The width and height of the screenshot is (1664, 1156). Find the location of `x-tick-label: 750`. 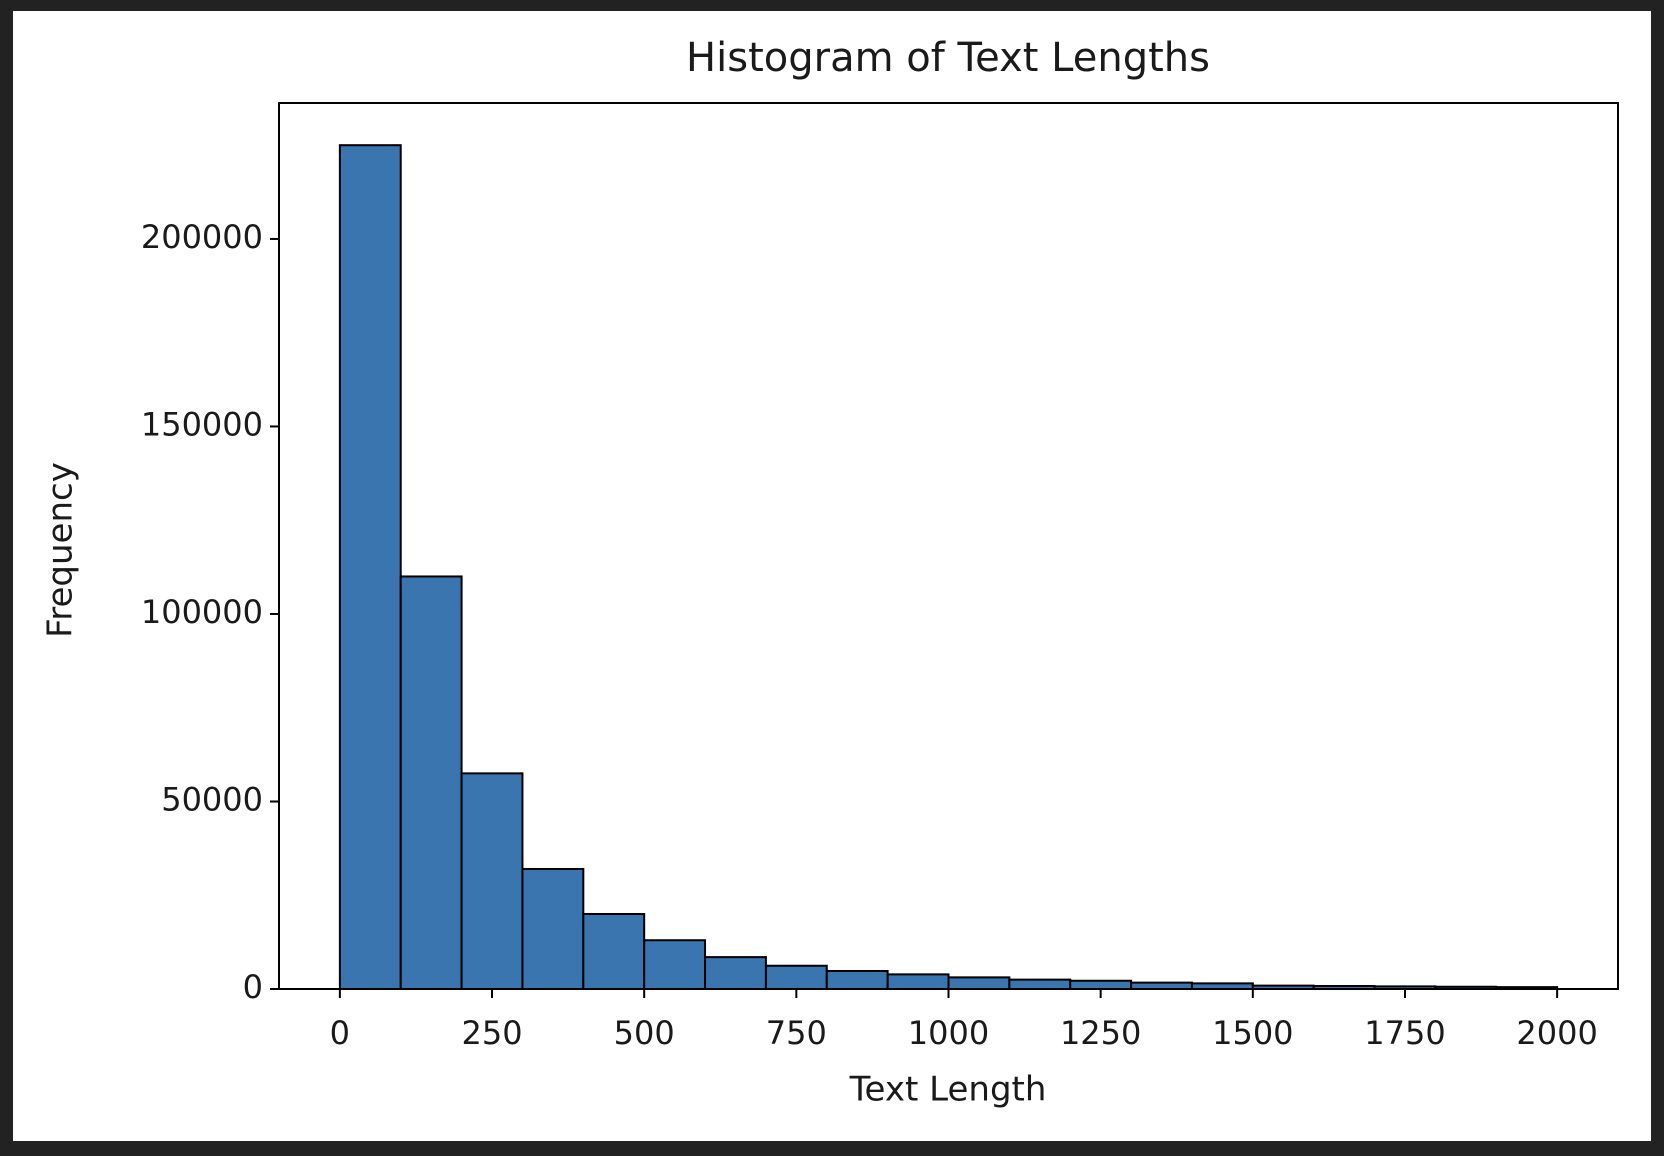

x-tick-label: 750 is located at coordinates (796, 1033).